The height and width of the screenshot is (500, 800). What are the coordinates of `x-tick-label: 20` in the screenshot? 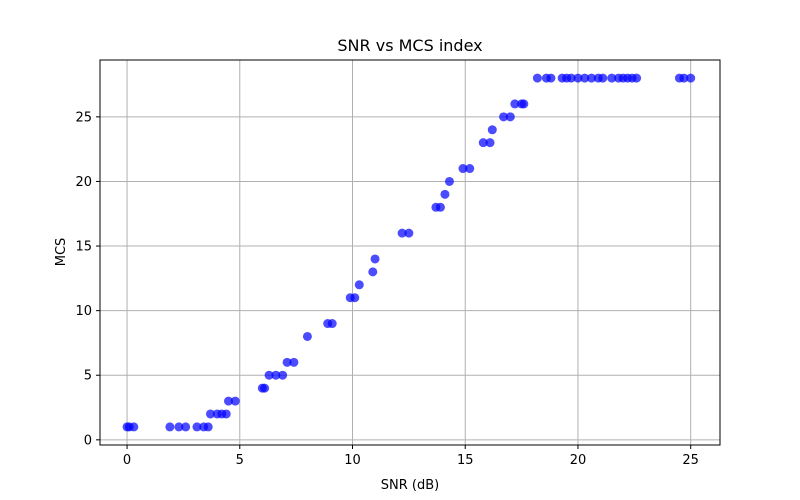 It's located at (578, 460).